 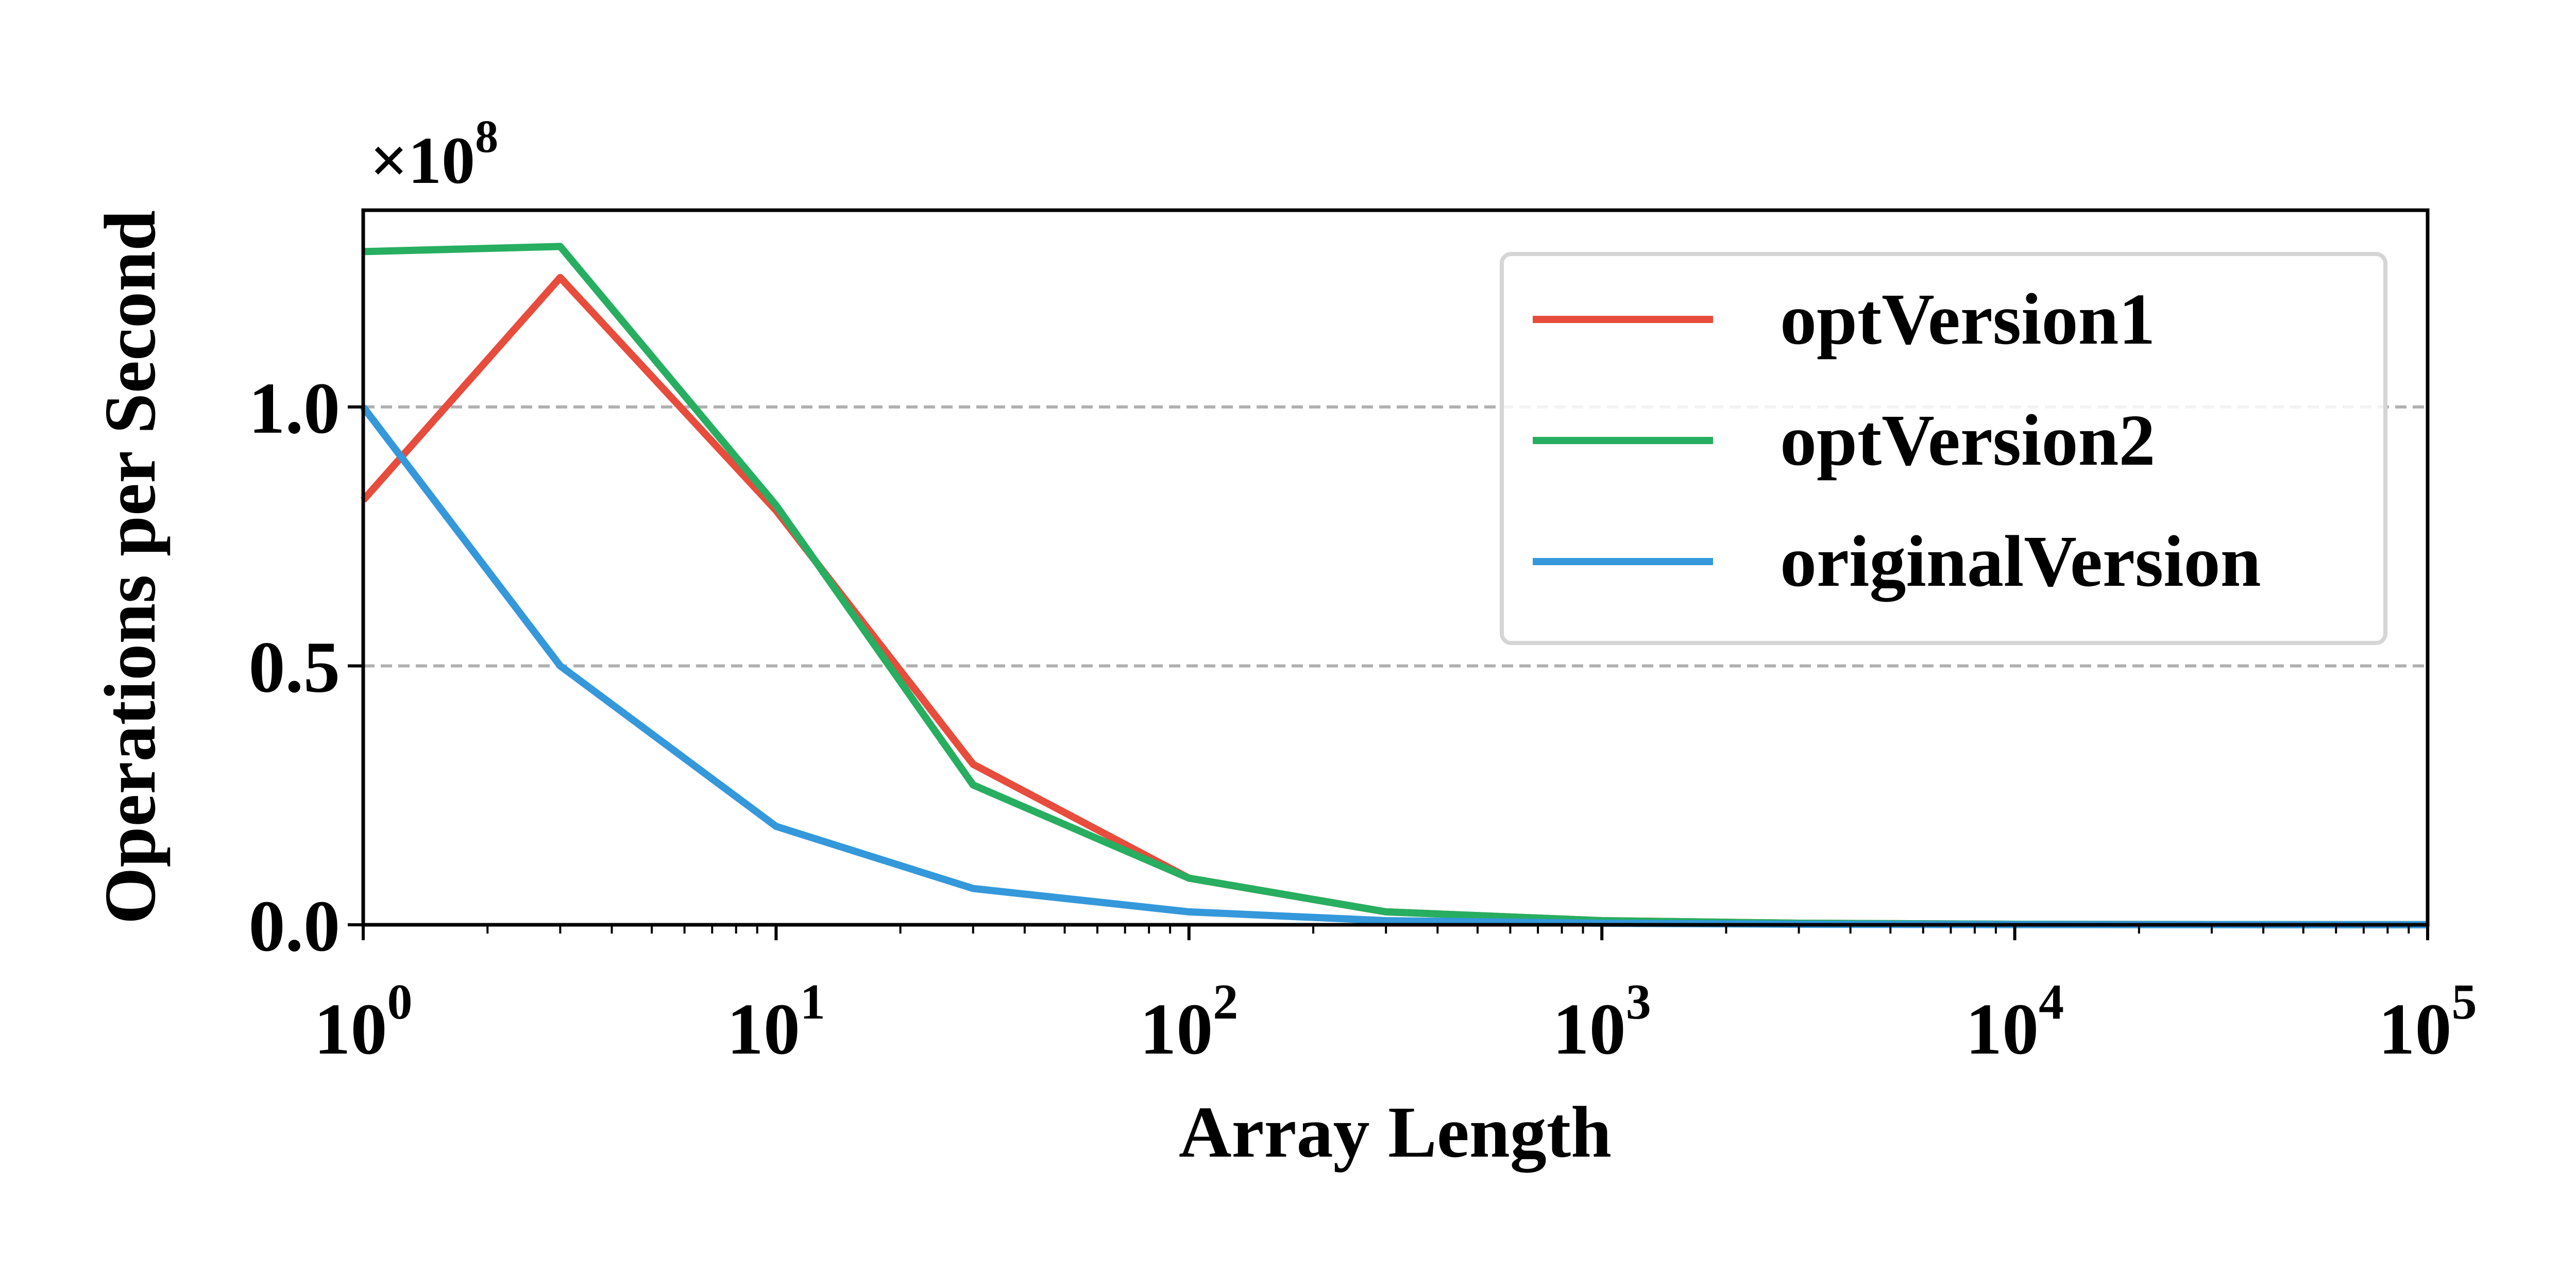 I want to click on y-axis-label: Operations per Second, so click(x=130, y=567).